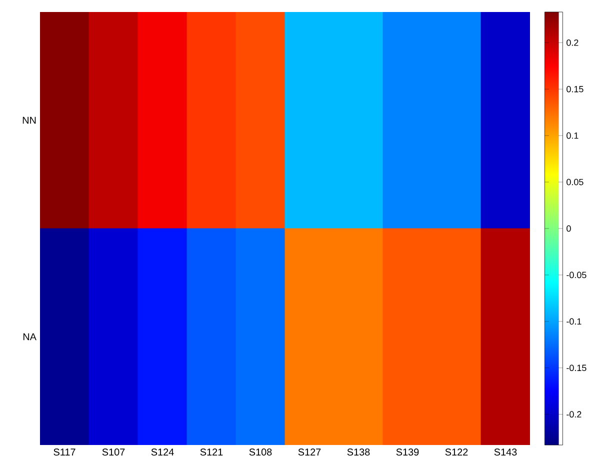 The width and height of the screenshot is (611, 465). I want to click on color-bar-label: -0.15, so click(576, 368).